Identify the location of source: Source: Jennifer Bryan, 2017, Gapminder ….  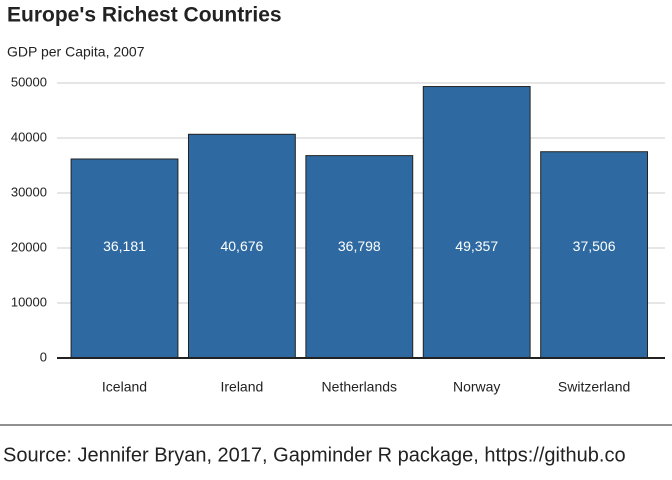
(314, 455).